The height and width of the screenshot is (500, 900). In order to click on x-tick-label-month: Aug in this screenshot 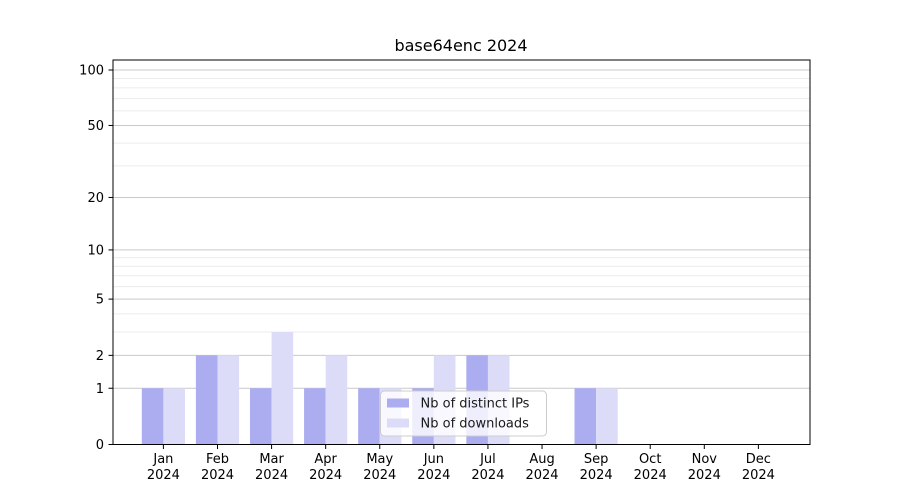, I will do `click(541, 459)`.